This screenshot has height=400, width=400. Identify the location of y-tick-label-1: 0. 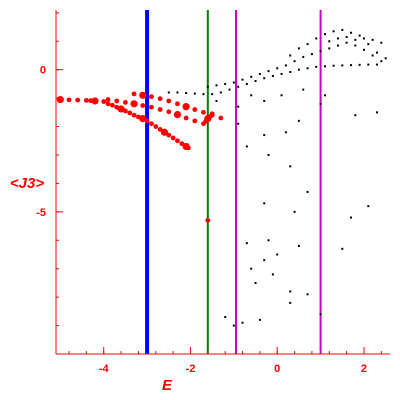
(43, 71).